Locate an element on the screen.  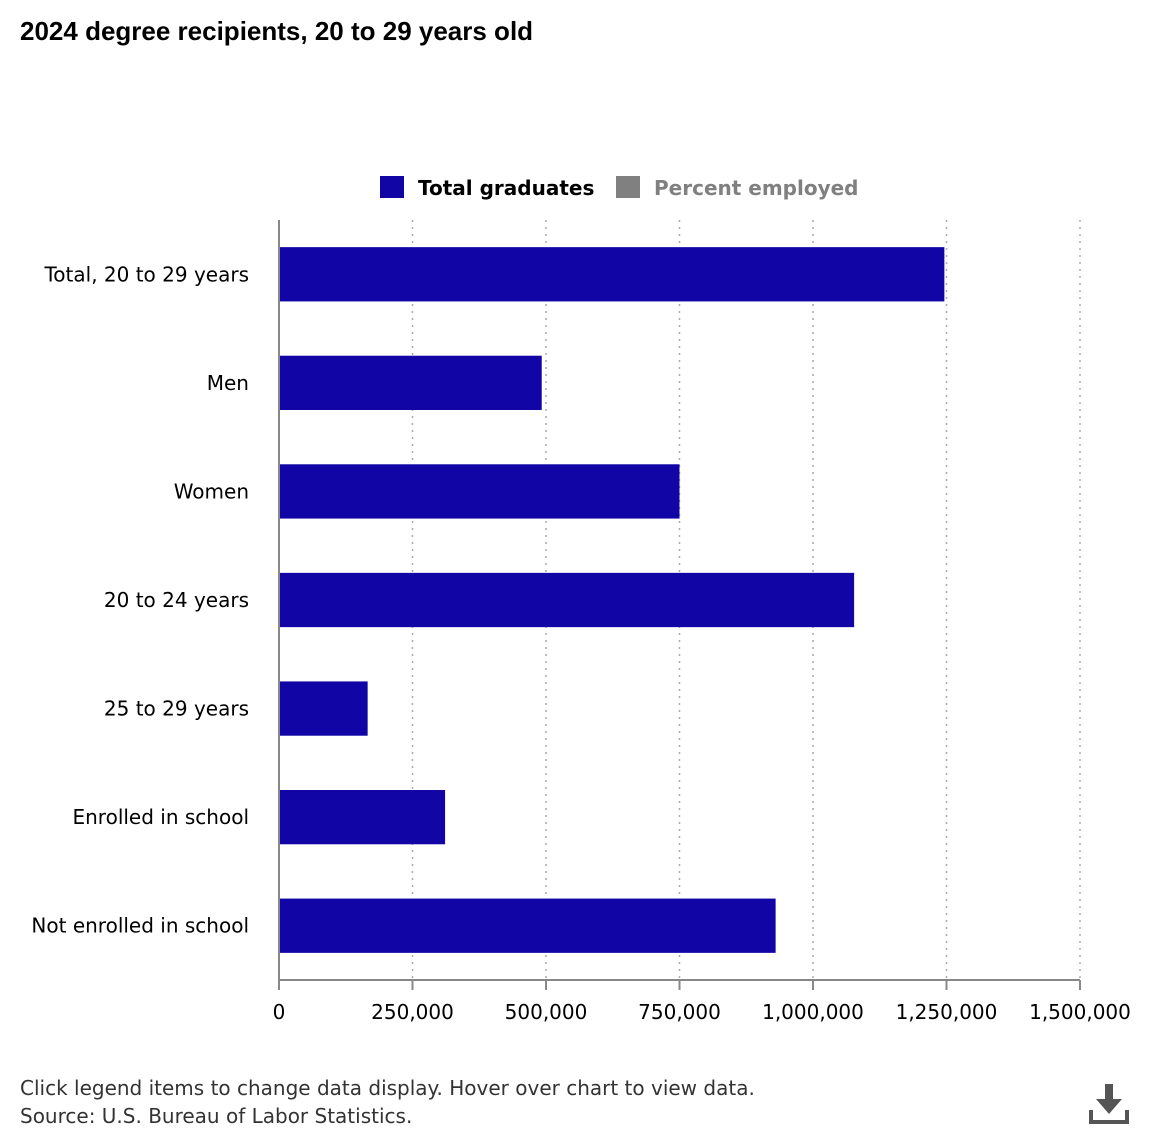
bar-total-20-to-29-years is located at coordinates (612, 274).